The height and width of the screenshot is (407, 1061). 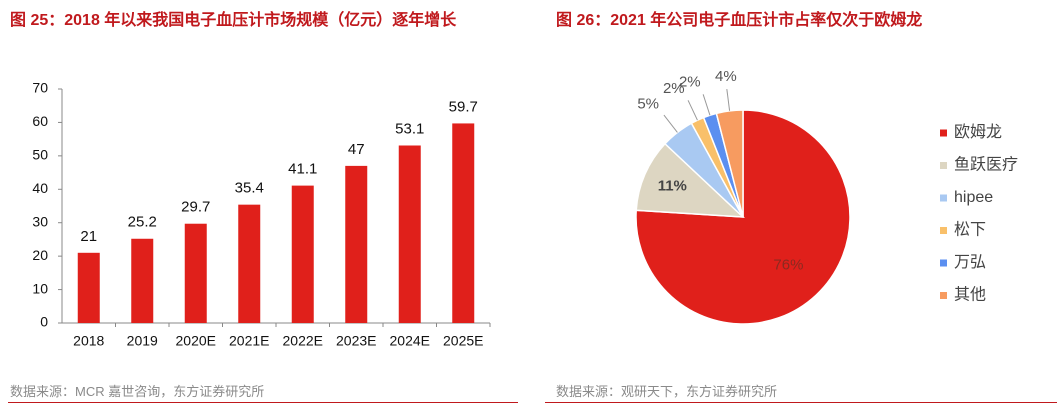 What do you see at coordinates (302, 169) in the screenshot?
I see `value-label: 41.1` at bounding box center [302, 169].